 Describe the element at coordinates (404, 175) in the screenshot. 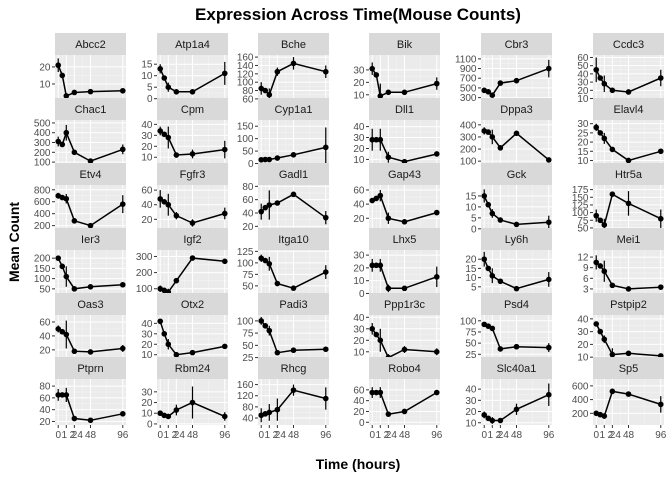

I see `facet-strip-label: Gap43` at that location.